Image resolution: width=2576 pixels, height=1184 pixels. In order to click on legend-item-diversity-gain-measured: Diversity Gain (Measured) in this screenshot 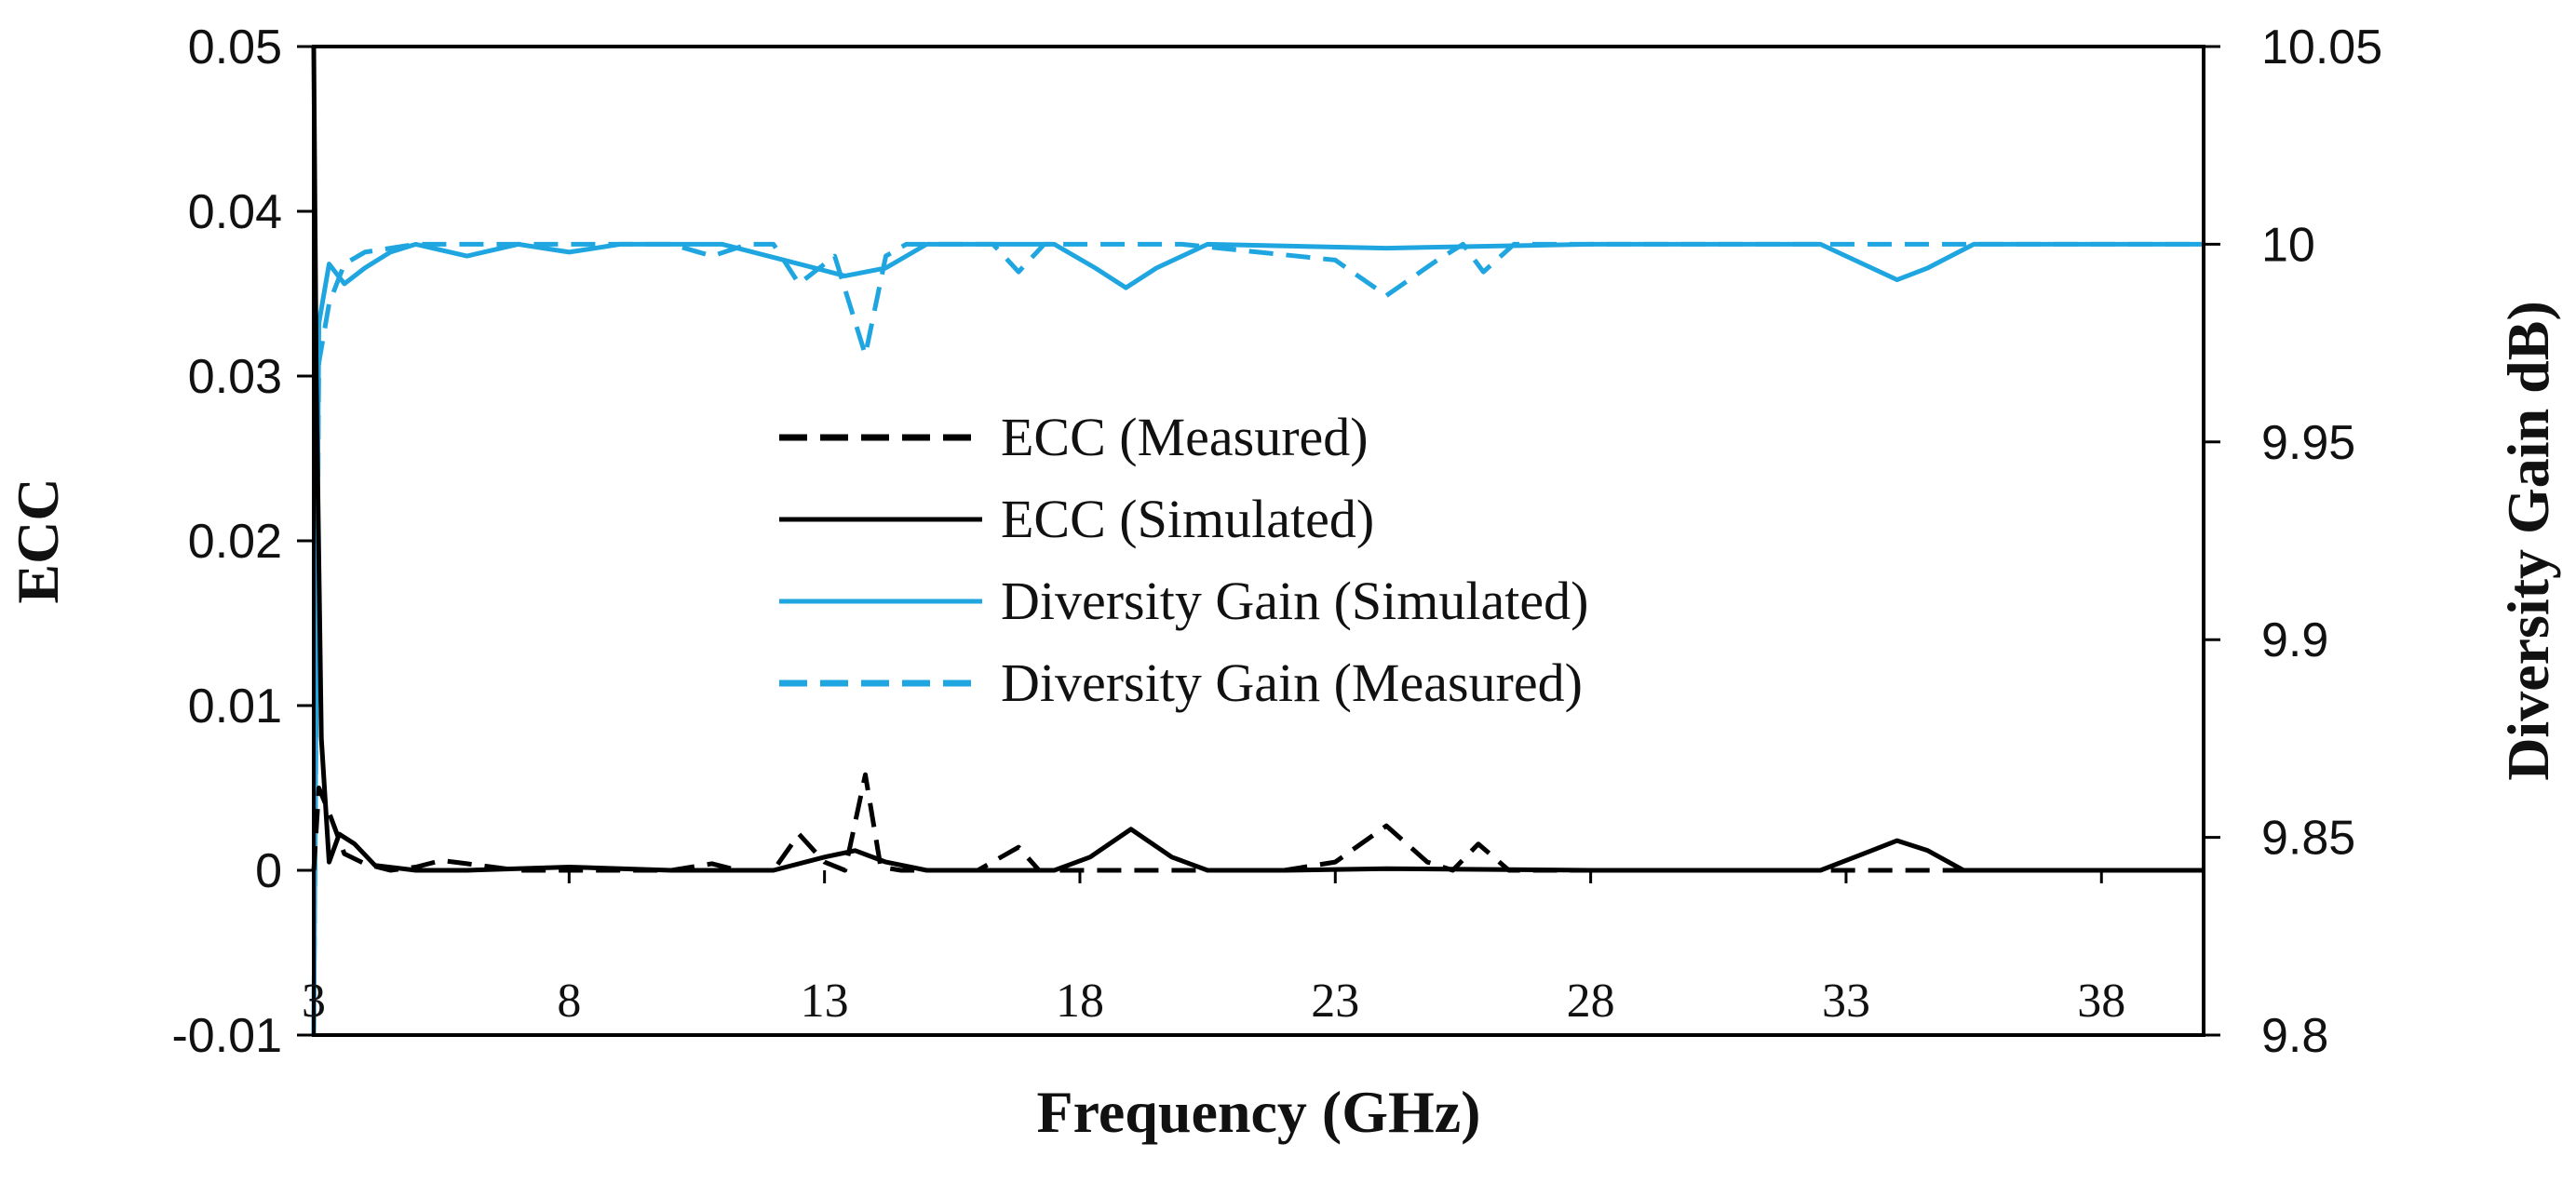, I will do `click(1181, 683)`.